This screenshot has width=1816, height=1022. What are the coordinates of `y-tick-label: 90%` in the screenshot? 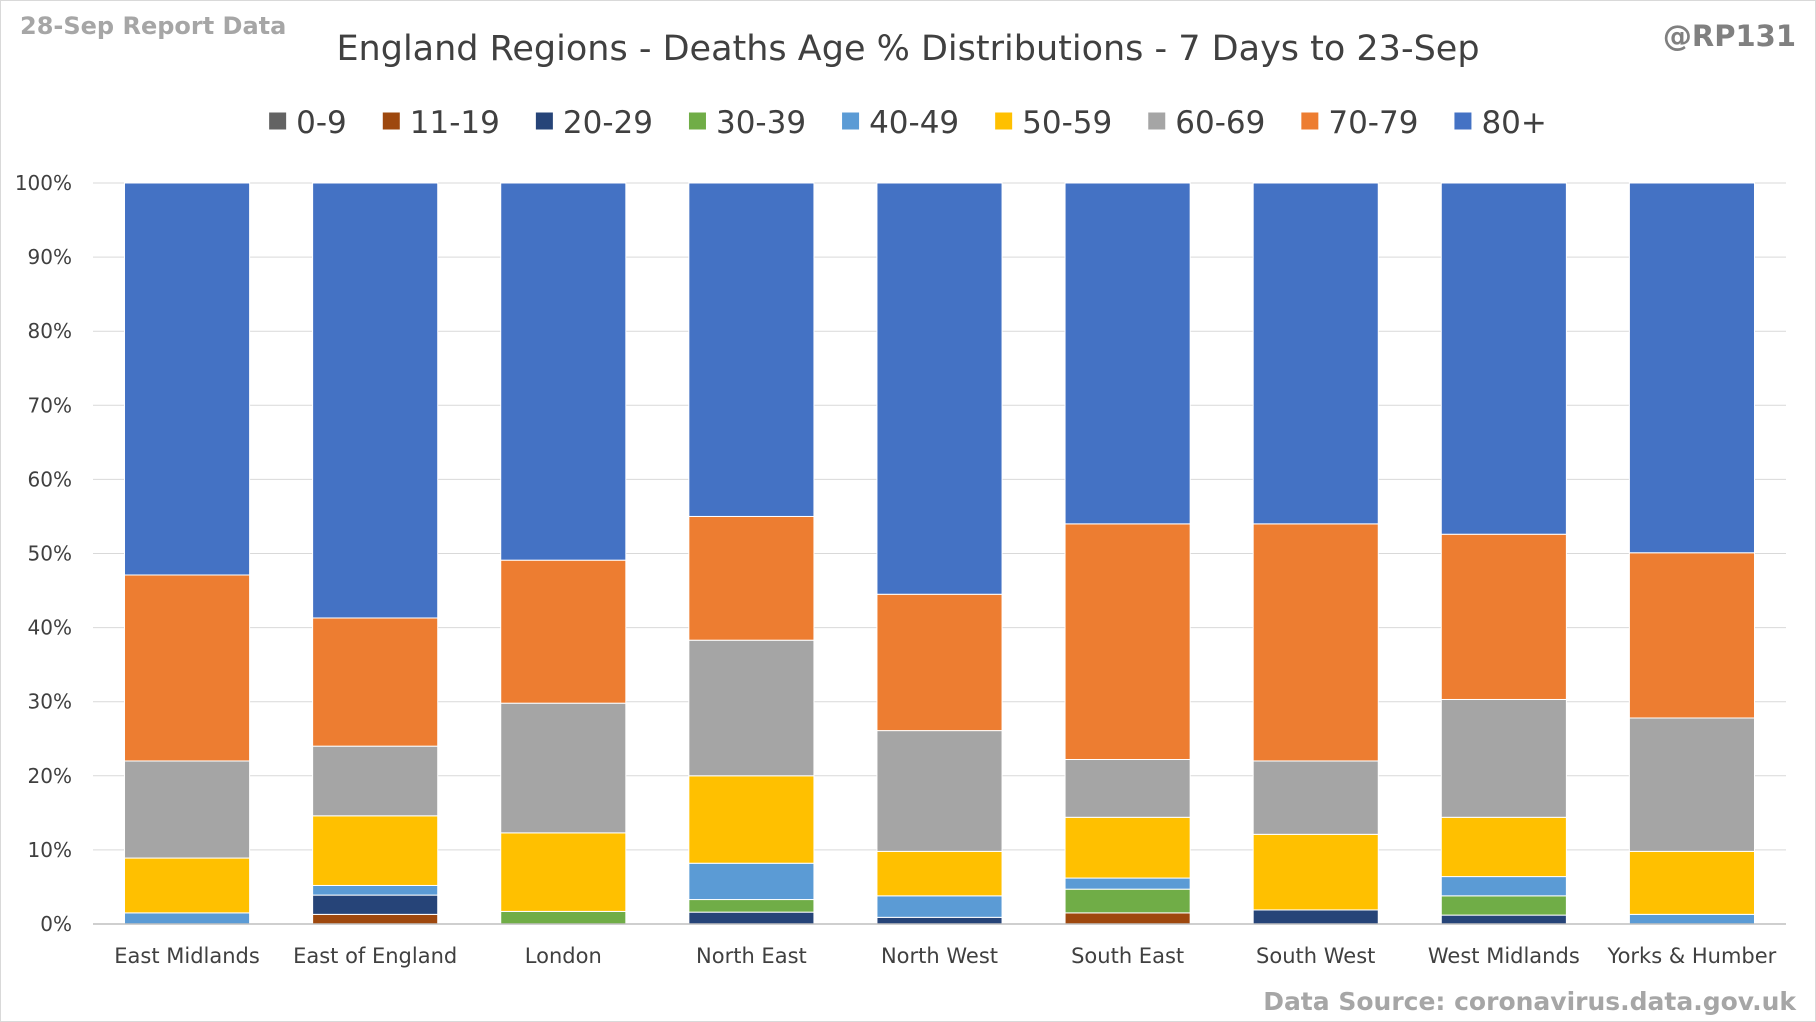 It's located at (50, 257).